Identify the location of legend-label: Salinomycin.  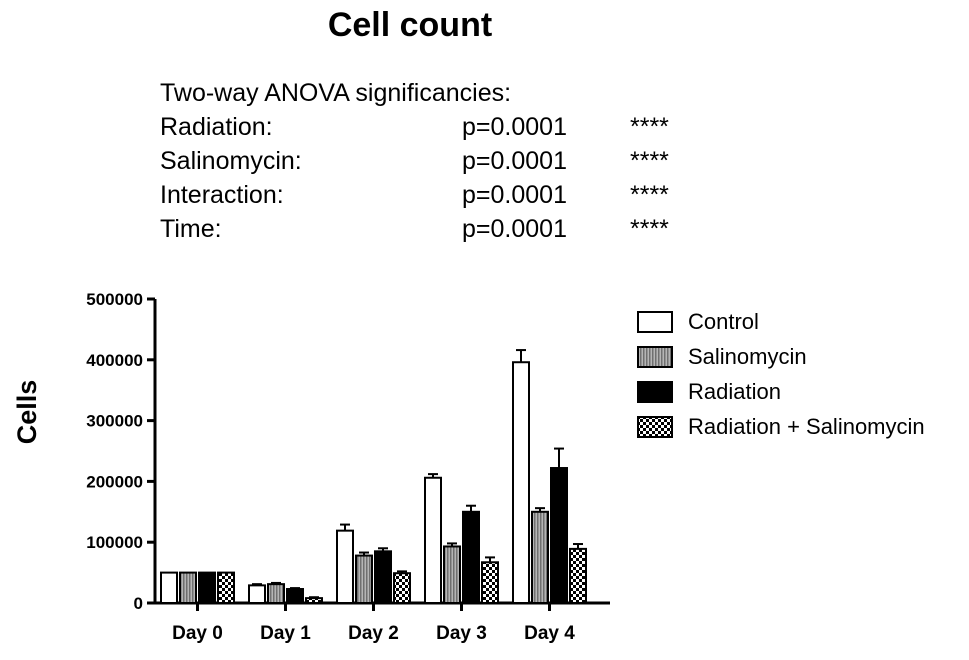
(747, 356).